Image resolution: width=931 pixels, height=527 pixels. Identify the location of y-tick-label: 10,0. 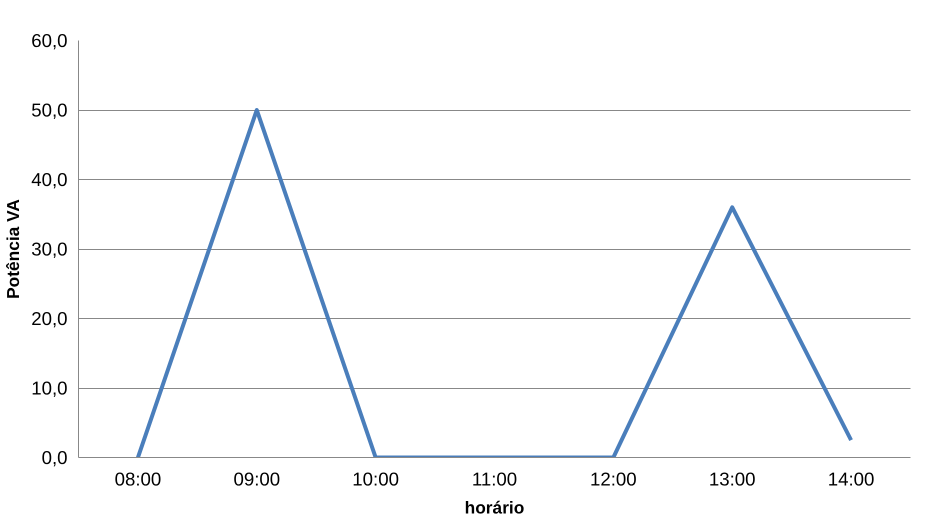
(49, 388).